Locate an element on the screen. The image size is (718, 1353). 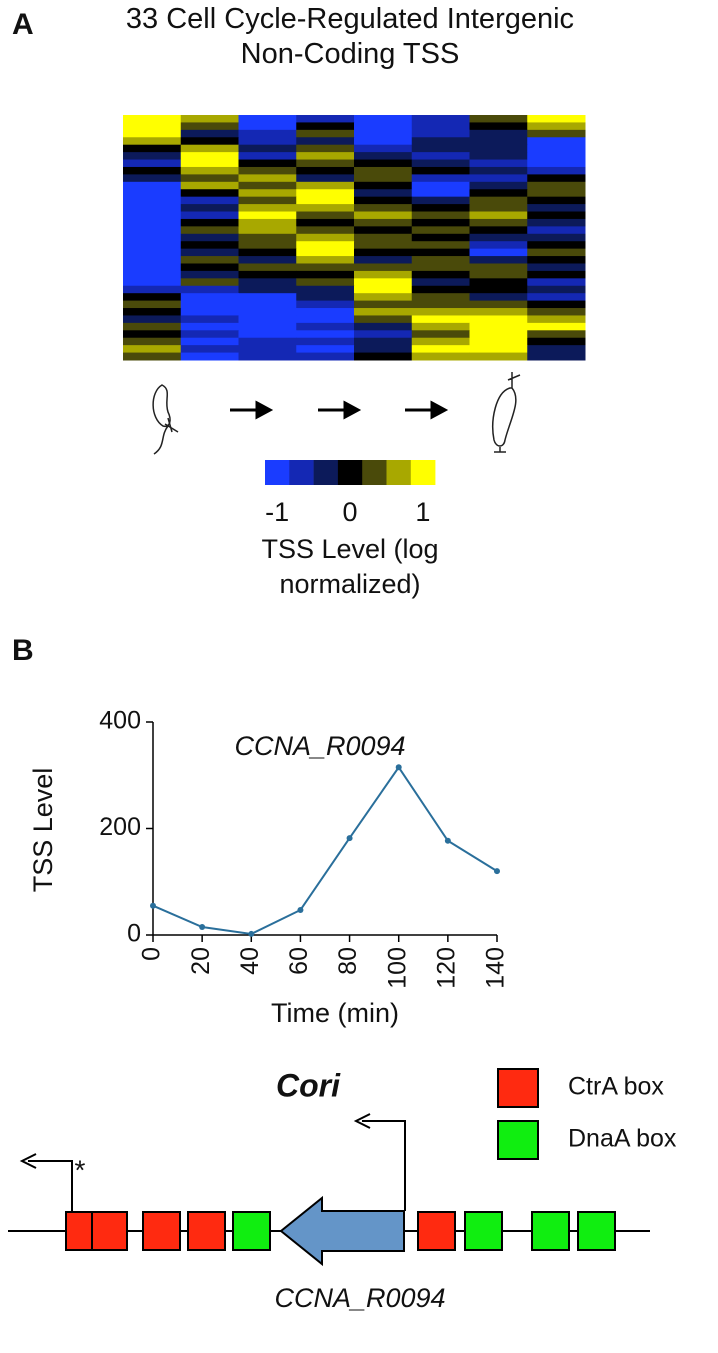
x-tick-label: 60 is located at coordinates (299, 961).